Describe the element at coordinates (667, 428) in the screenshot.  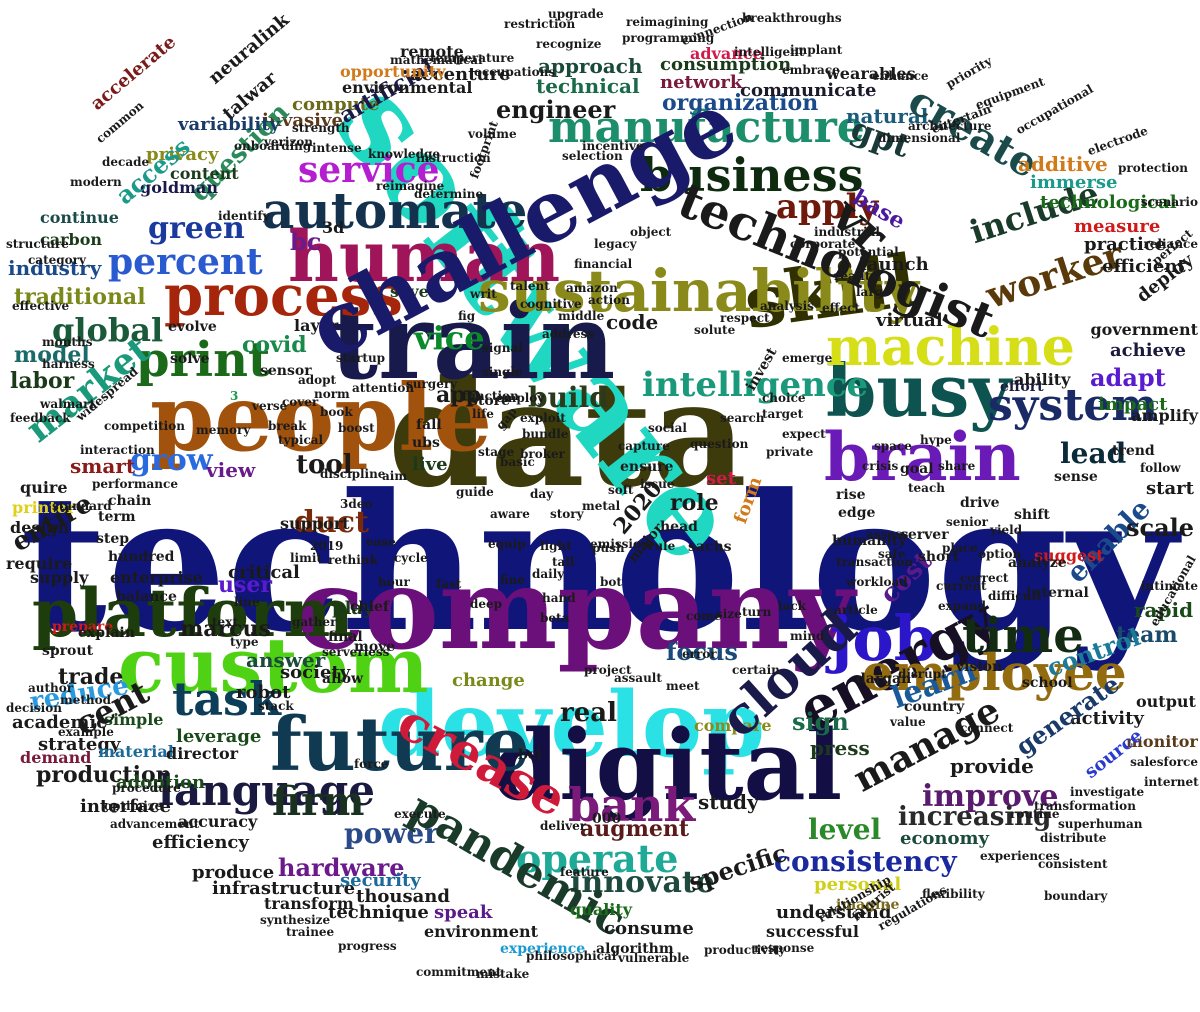
I see `word-social: social` at that location.